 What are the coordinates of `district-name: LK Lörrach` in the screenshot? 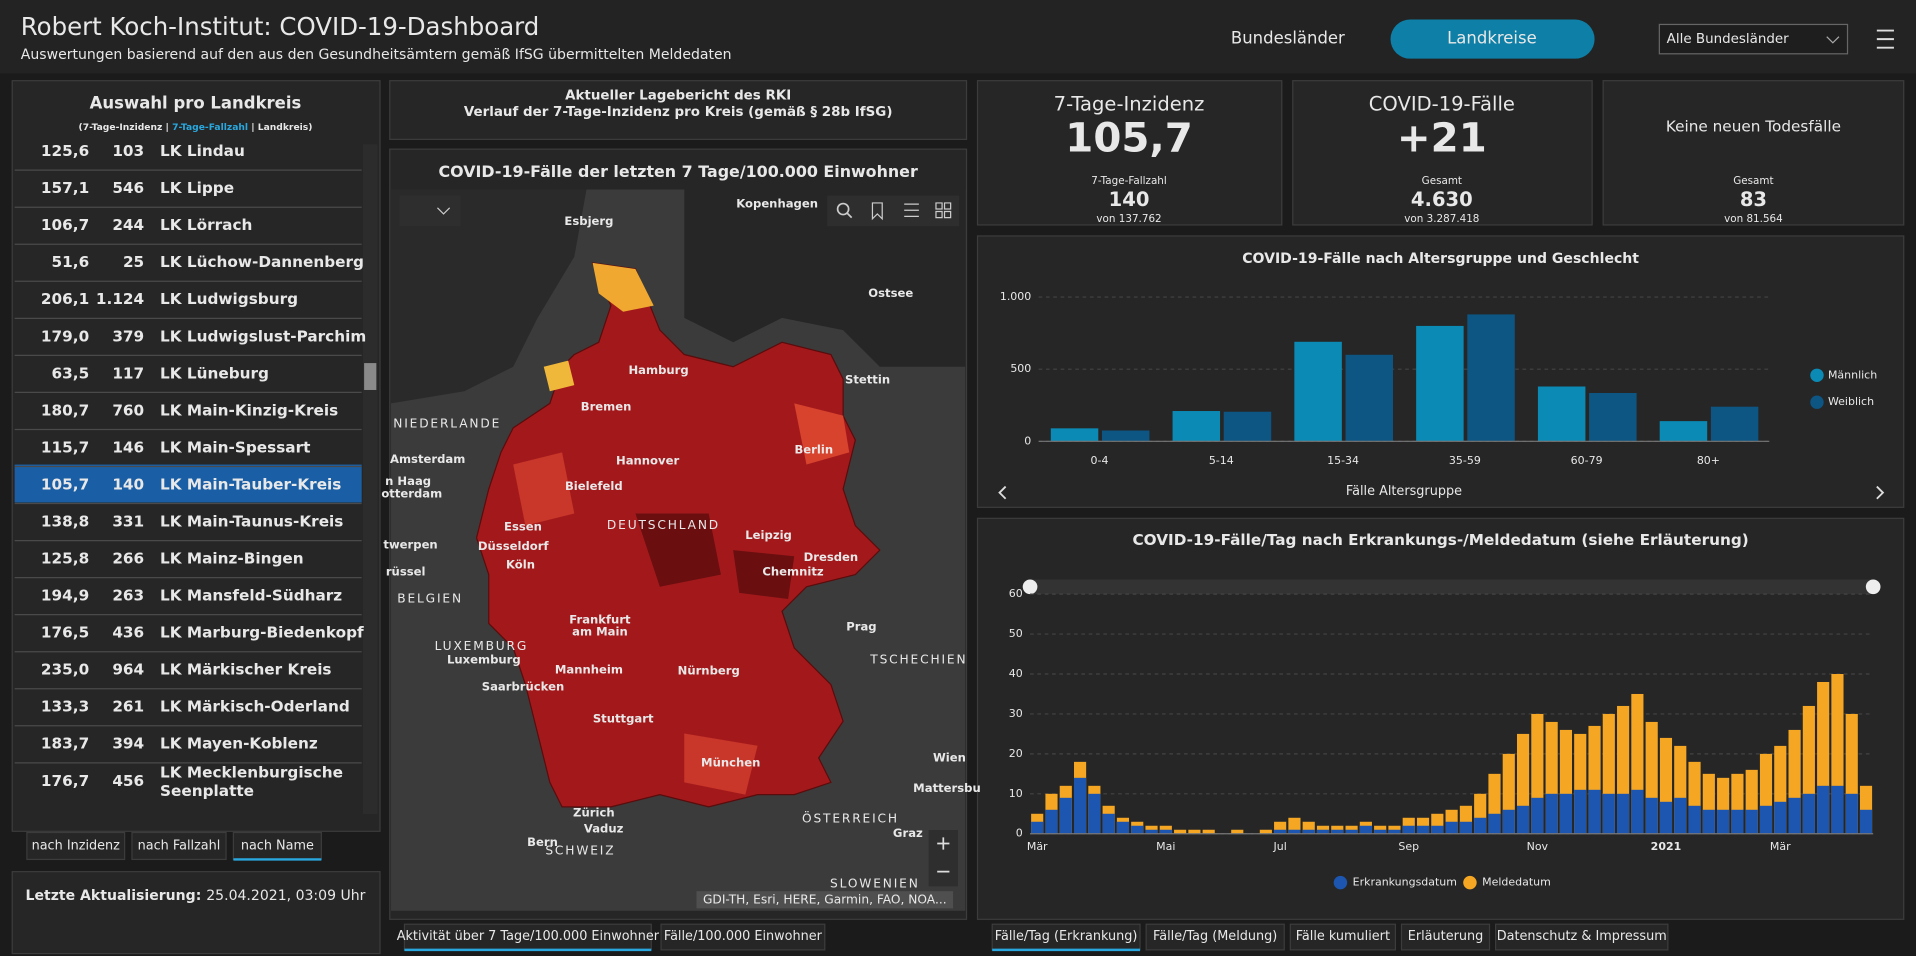 It's located at (206, 225).